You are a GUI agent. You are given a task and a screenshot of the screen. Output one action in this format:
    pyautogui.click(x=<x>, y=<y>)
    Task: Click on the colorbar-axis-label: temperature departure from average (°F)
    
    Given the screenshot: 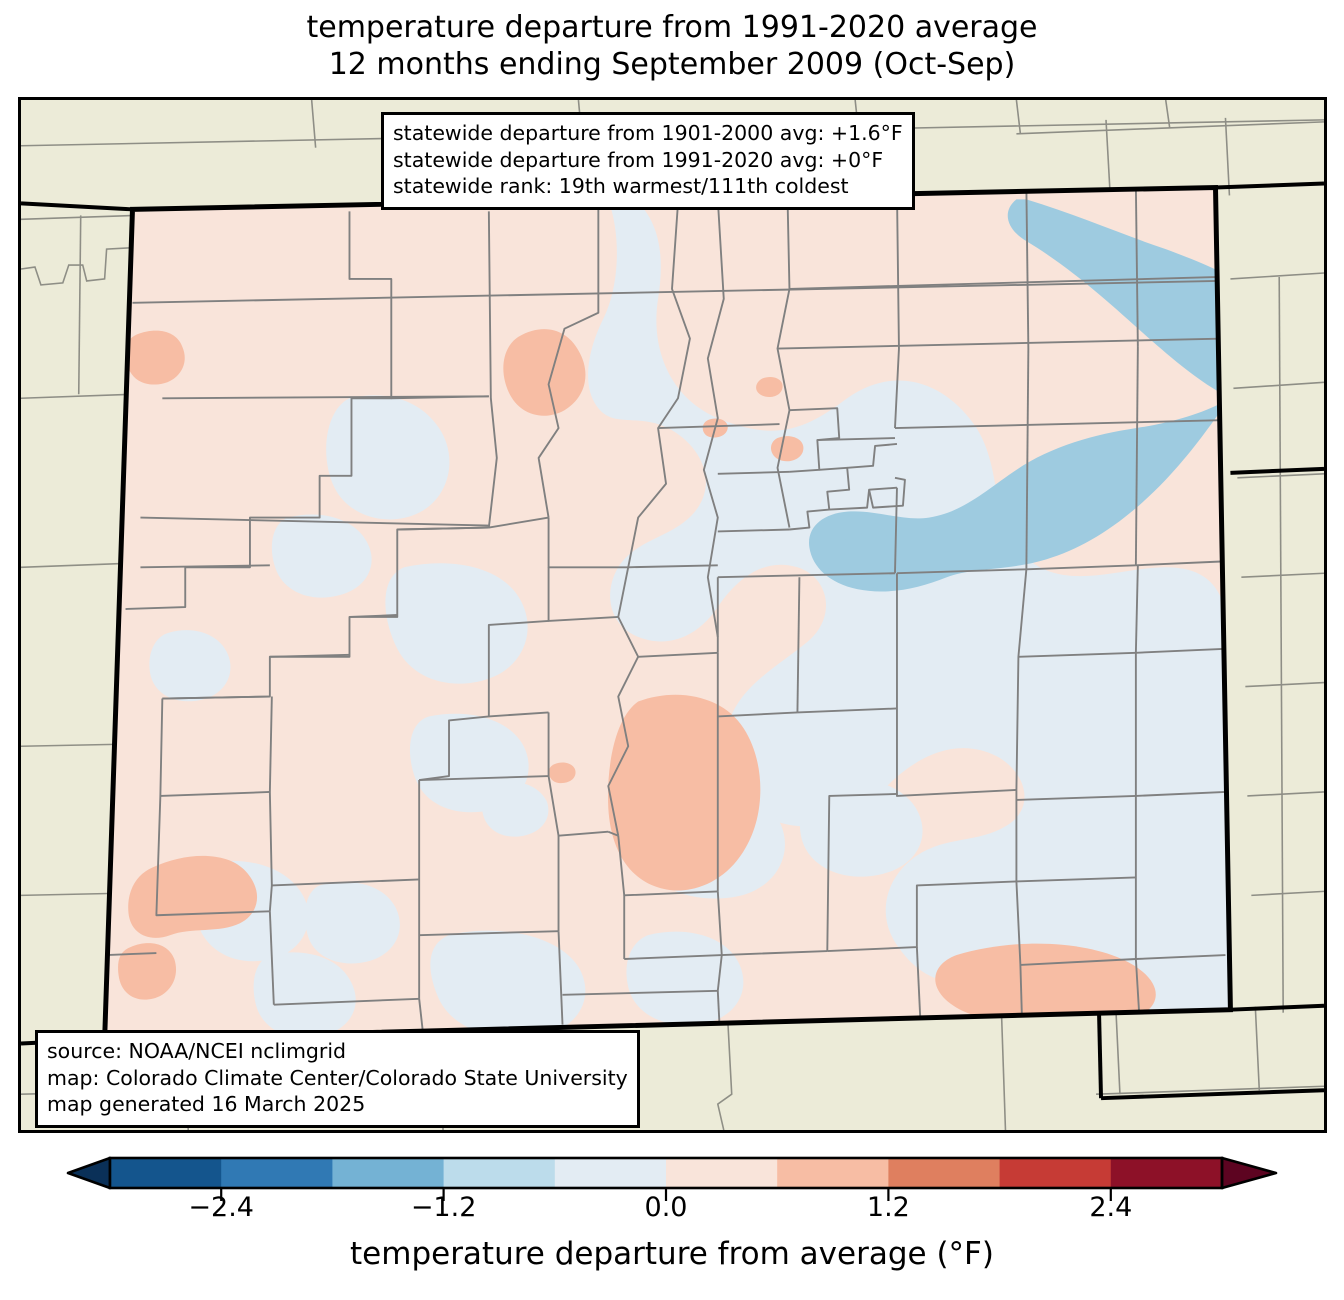 What is the action you would take?
    pyautogui.click(x=672, y=1254)
    